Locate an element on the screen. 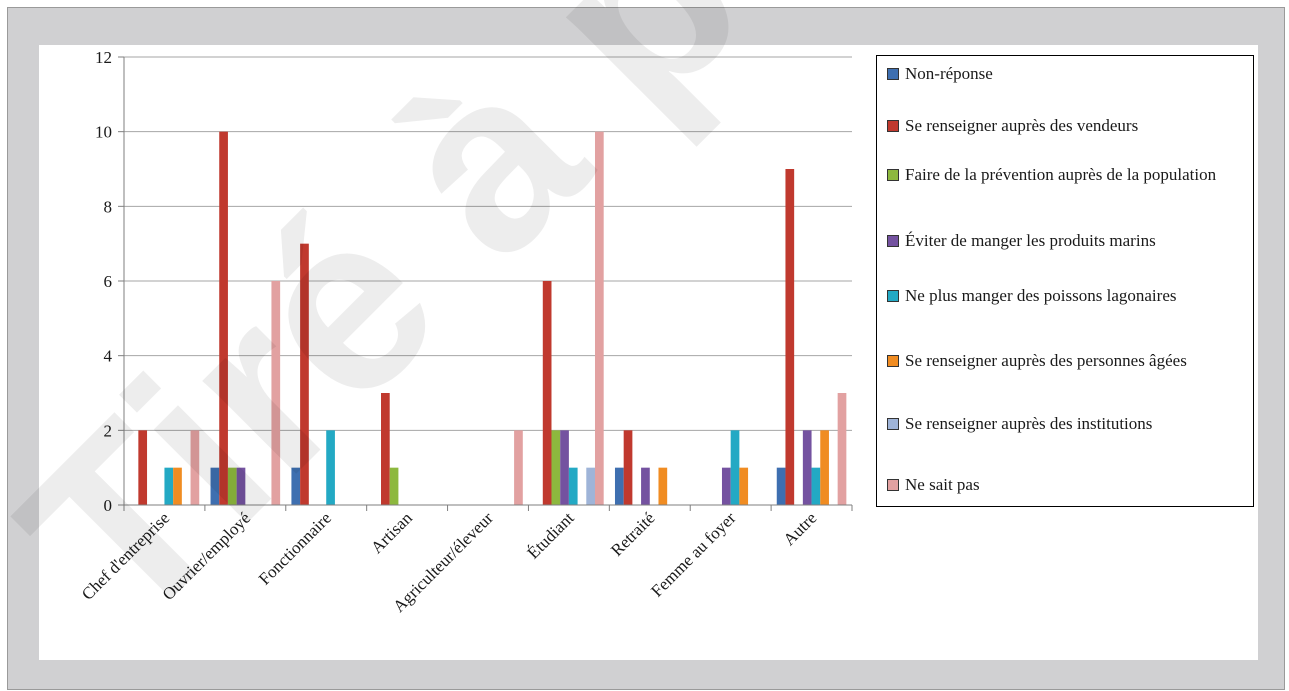 Image resolution: width=1289 pixels, height=691 pixels. x-tick-label: Autre is located at coordinates (800, 528).